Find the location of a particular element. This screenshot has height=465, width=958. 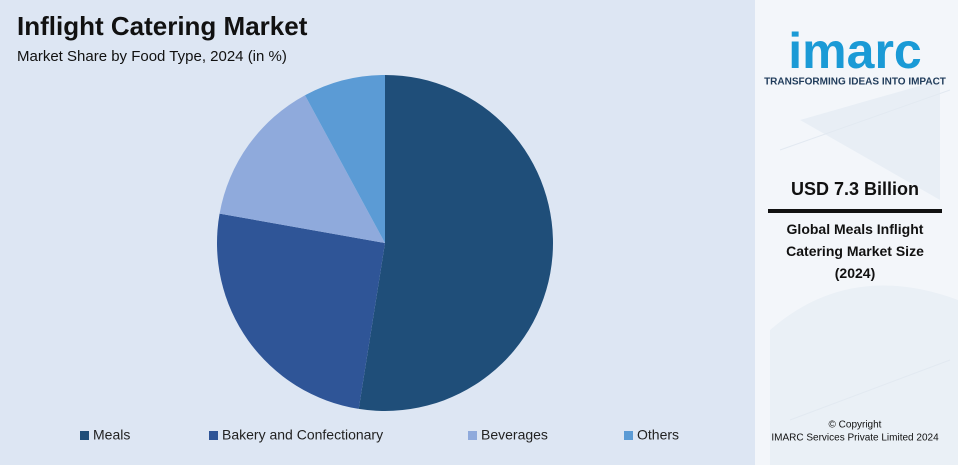

divider is located at coordinates (855, 211).